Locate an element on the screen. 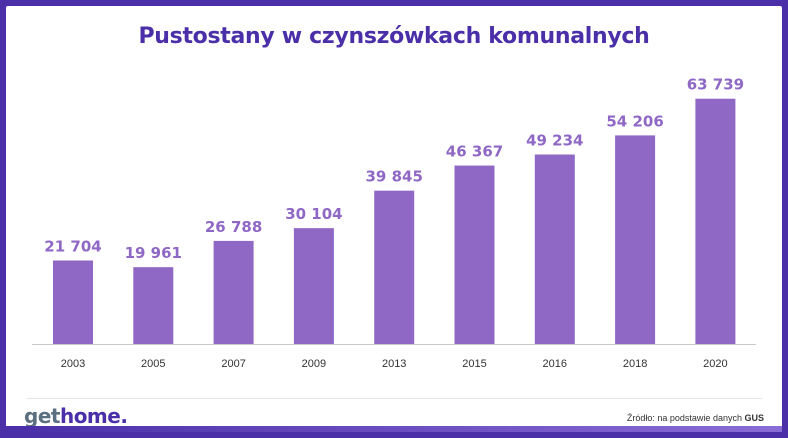 The height and width of the screenshot is (438, 788). bar-2015 is located at coordinates (474, 254).